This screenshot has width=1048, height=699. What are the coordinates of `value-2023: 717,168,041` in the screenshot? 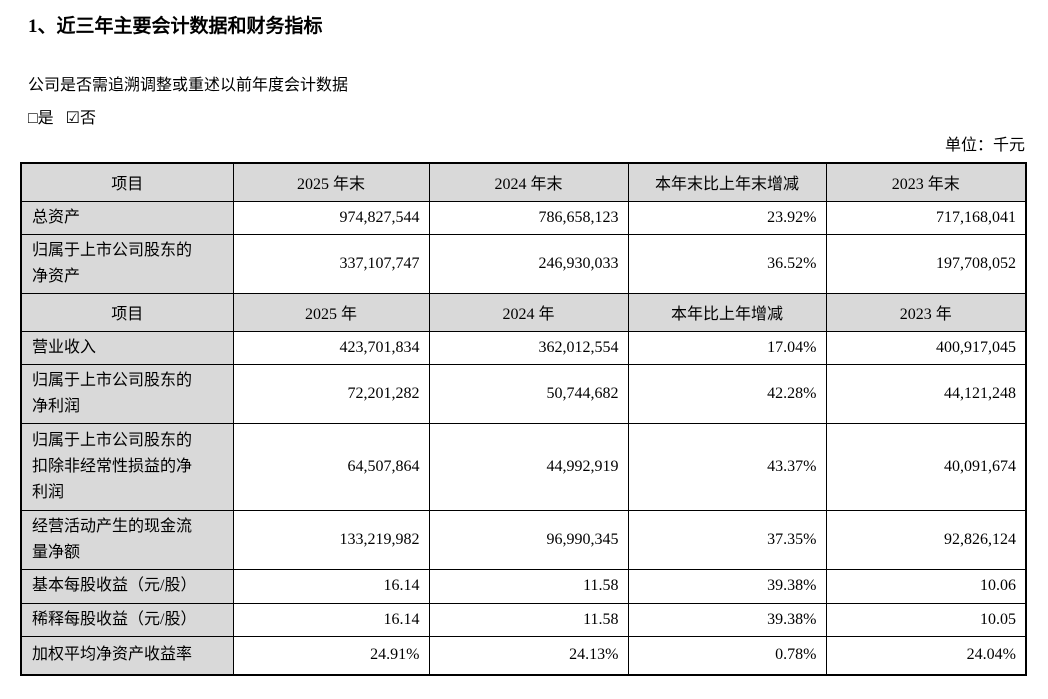 It's located at (926, 217).